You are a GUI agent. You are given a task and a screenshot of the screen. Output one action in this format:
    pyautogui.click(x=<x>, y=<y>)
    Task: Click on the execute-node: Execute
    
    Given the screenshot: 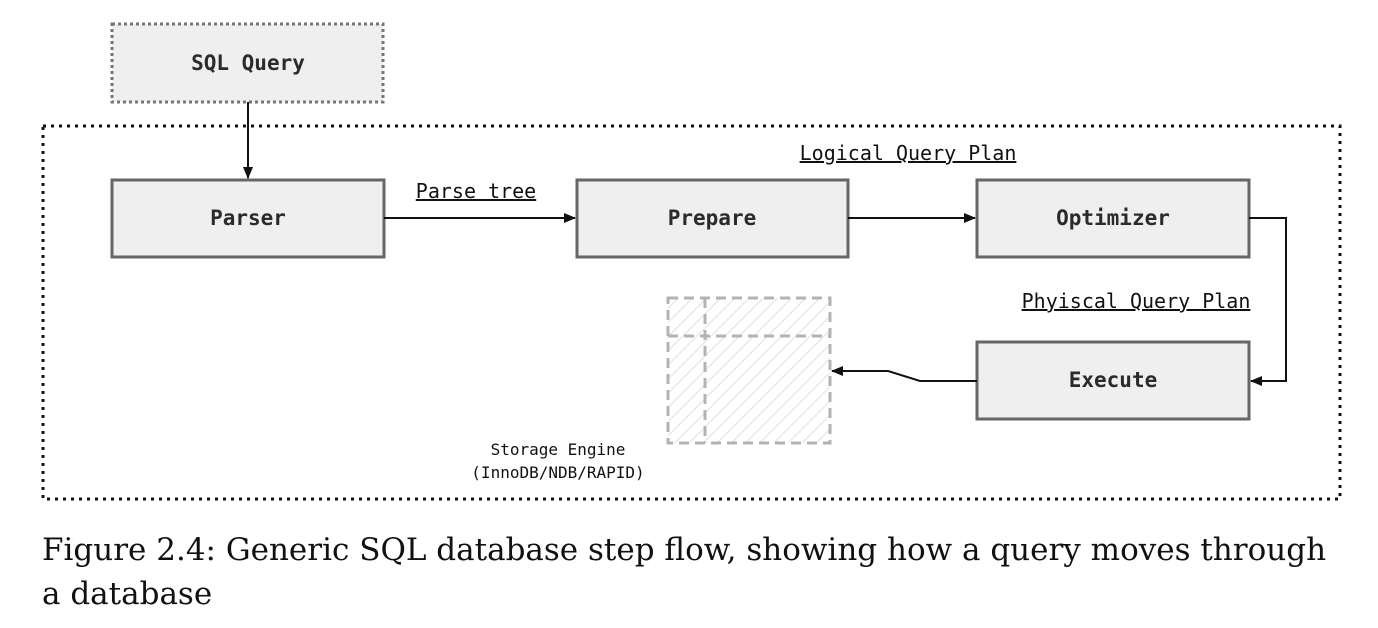 What is the action you would take?
    pyautogui.click(x=1113, y=380)
    